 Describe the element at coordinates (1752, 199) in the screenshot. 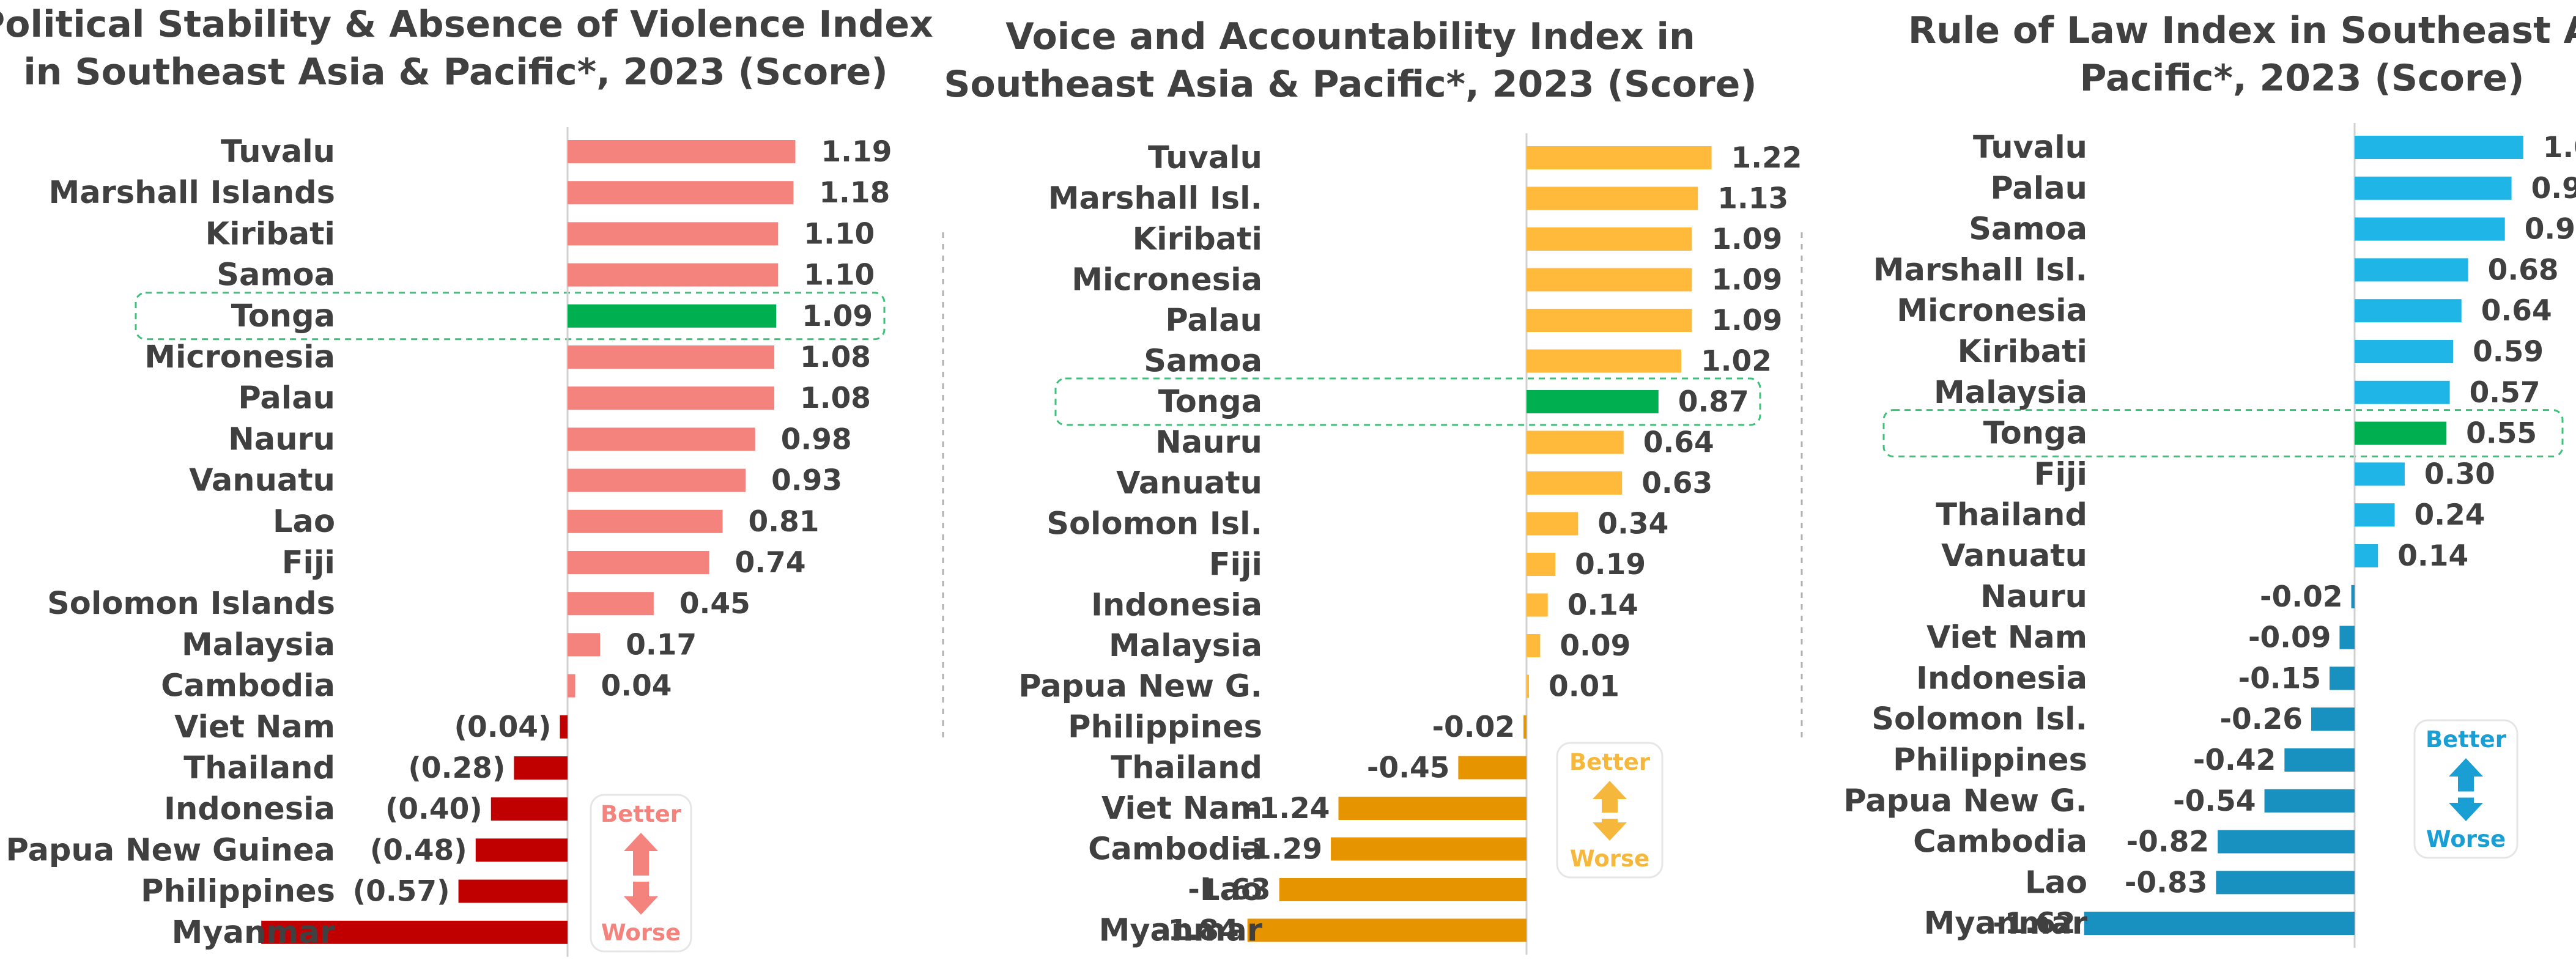

I see `value-label: 1.13` at that location.